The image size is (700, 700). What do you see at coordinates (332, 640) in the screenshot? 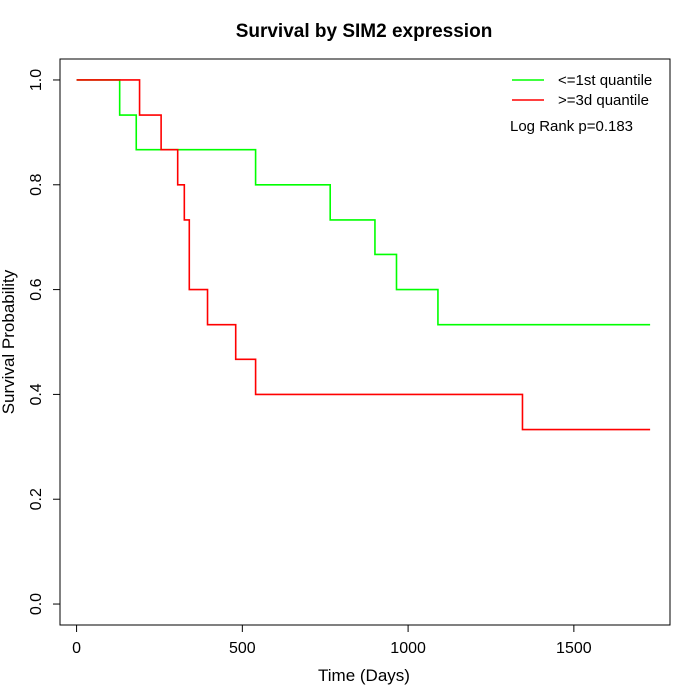
I see `x-axis: 0 500 1000 1500` at bounding box center [332, 640].